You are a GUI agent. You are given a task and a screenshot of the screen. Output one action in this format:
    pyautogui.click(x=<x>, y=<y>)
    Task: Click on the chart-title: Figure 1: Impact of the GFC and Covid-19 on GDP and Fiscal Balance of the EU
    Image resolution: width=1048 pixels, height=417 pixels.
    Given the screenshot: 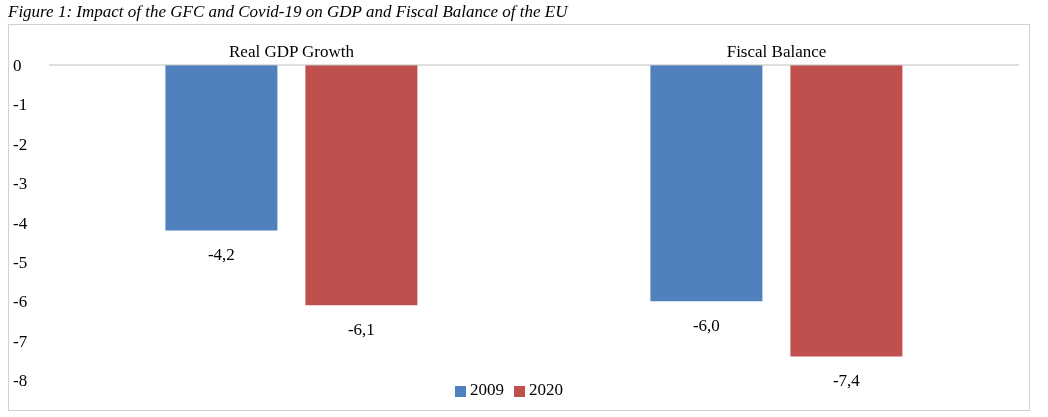 What is the action you would take?
    pyautogui.click(x=289, y=12)
    